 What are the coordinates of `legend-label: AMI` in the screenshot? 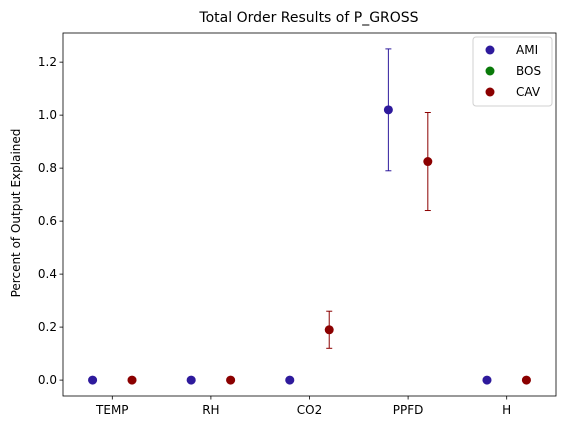 It's located at (527, 50).